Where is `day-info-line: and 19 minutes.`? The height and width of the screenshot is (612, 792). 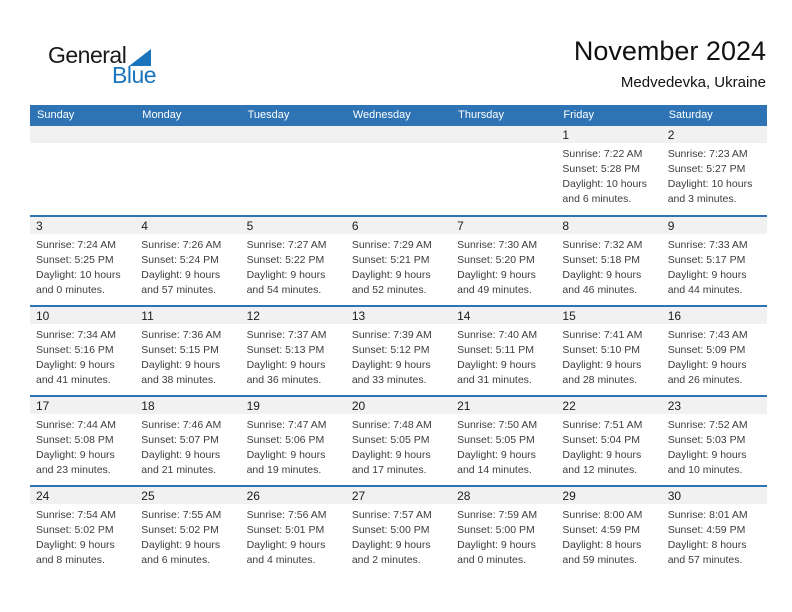
day-info-line: and 19 minutes. is located at coordinates (284, 470).